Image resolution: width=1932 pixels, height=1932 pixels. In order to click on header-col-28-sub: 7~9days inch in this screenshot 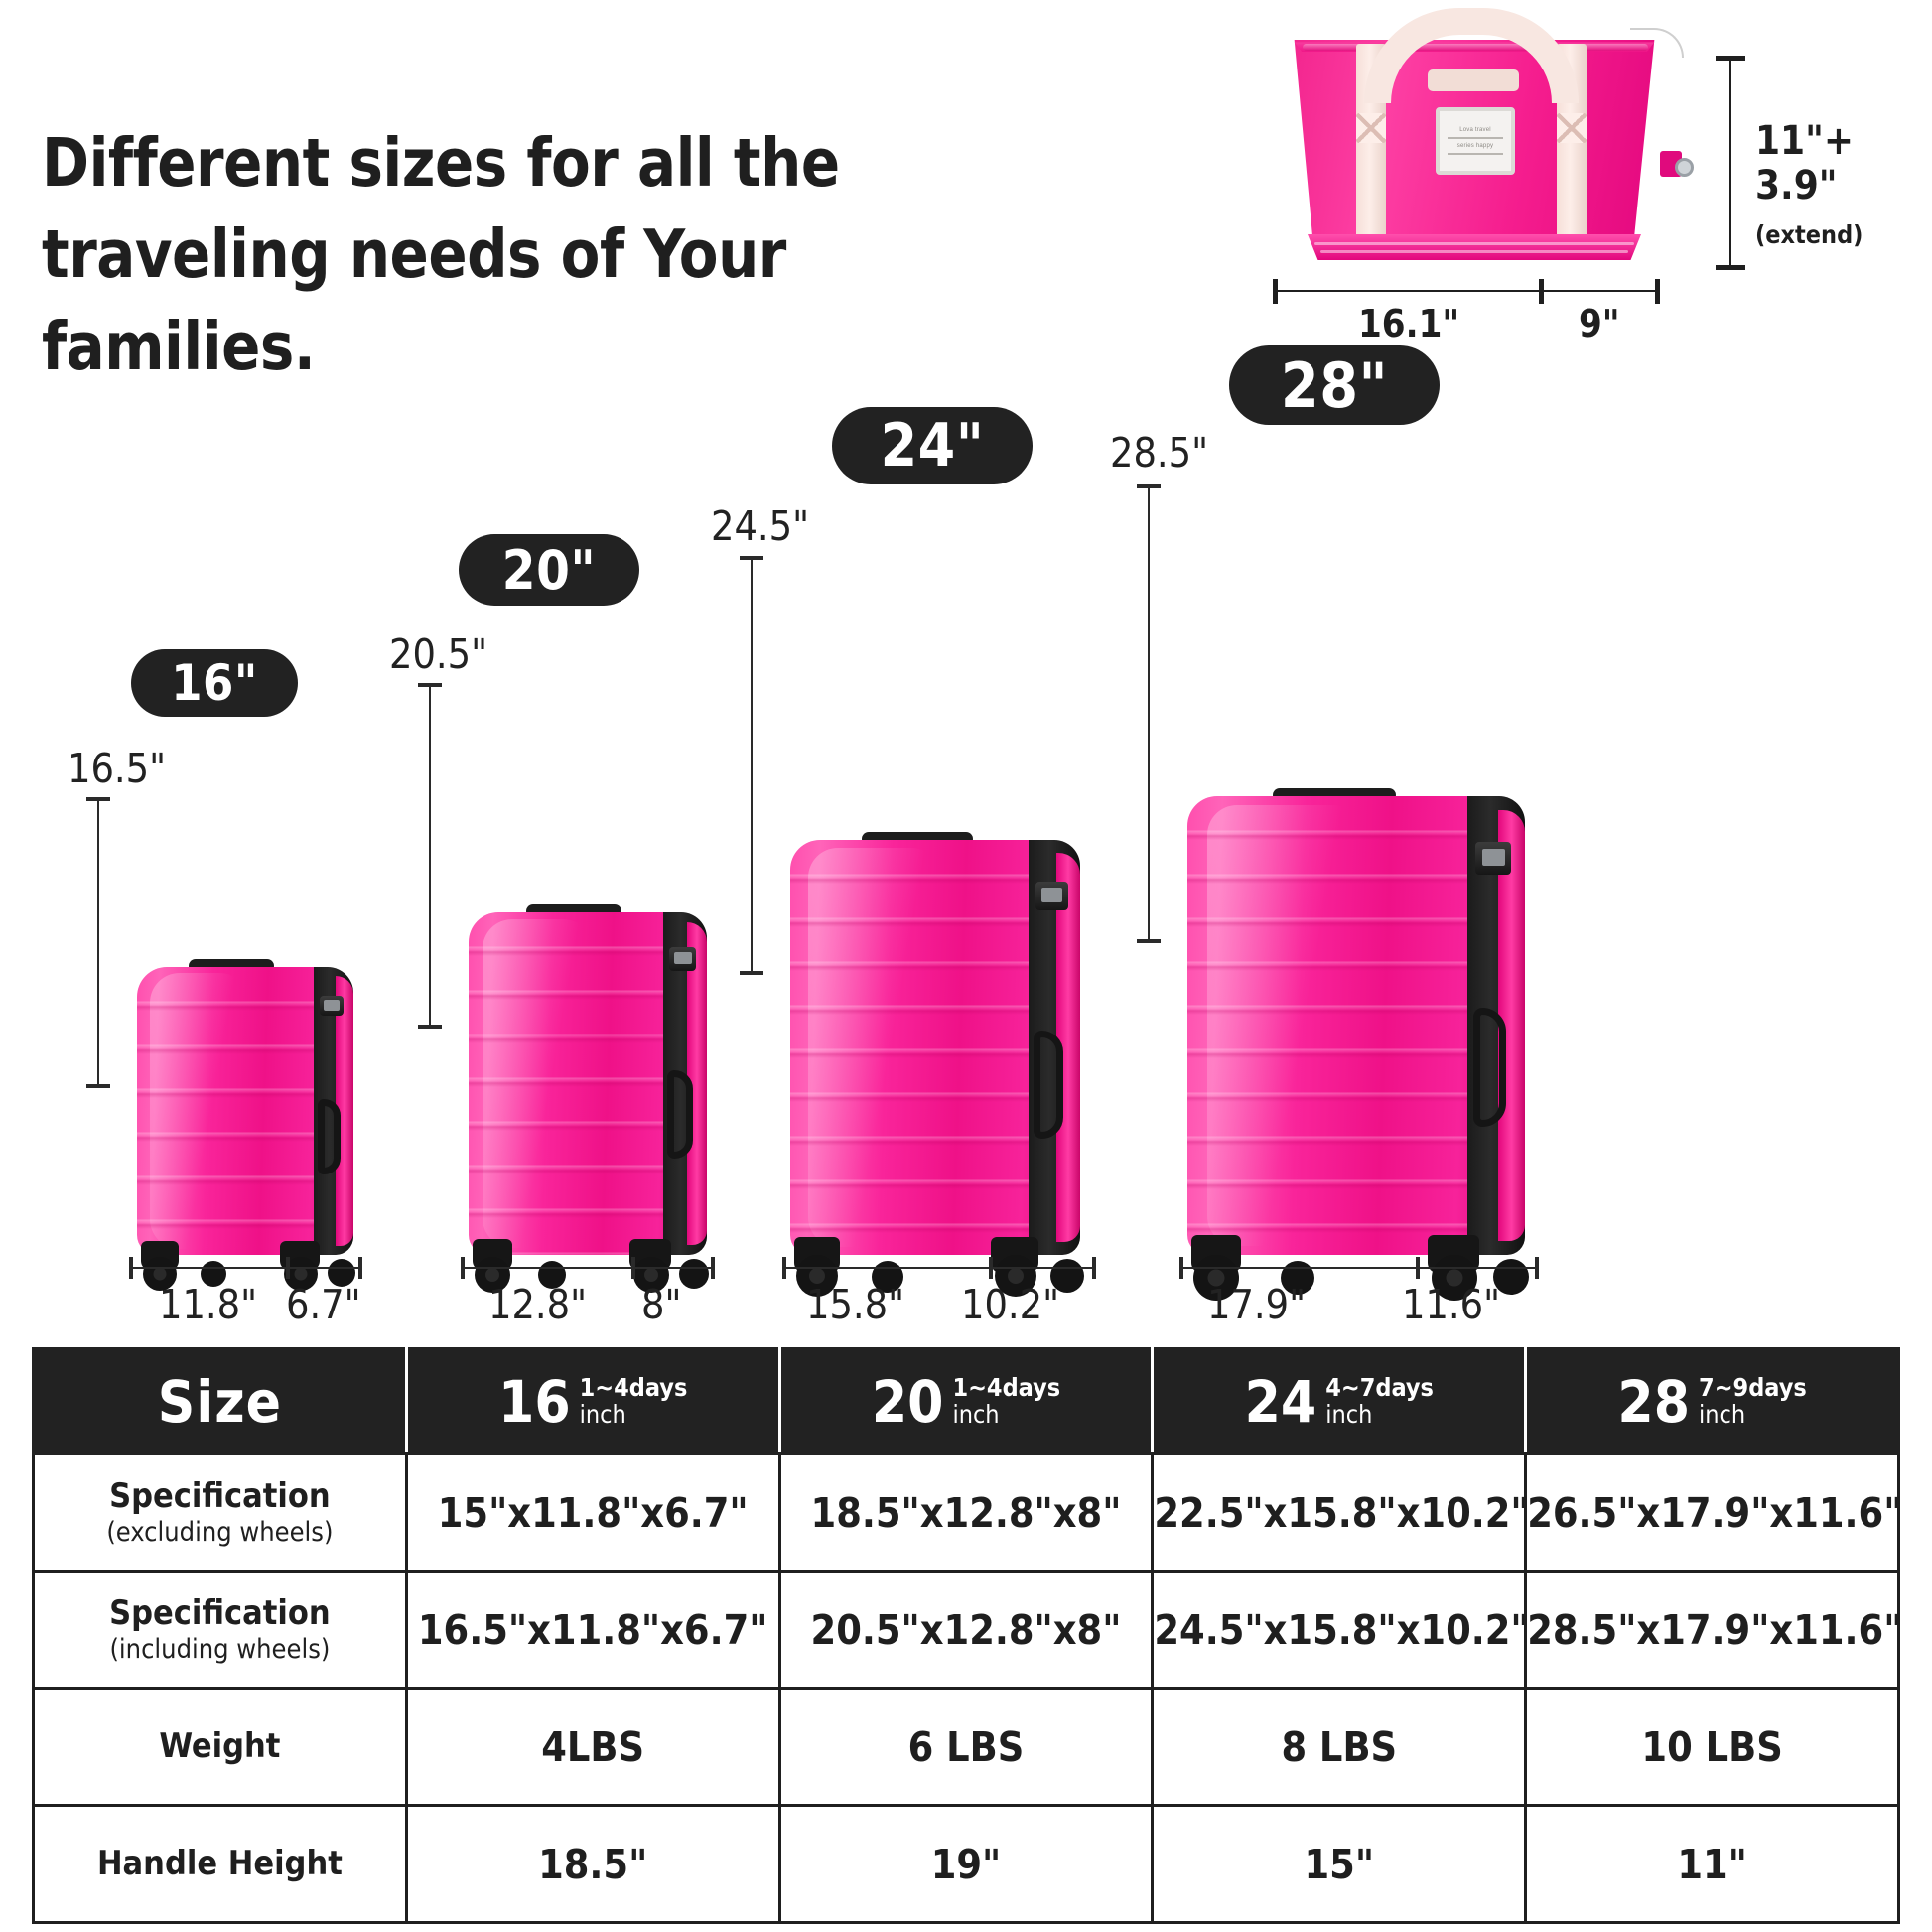, I will do `click(1753, 1401)`.